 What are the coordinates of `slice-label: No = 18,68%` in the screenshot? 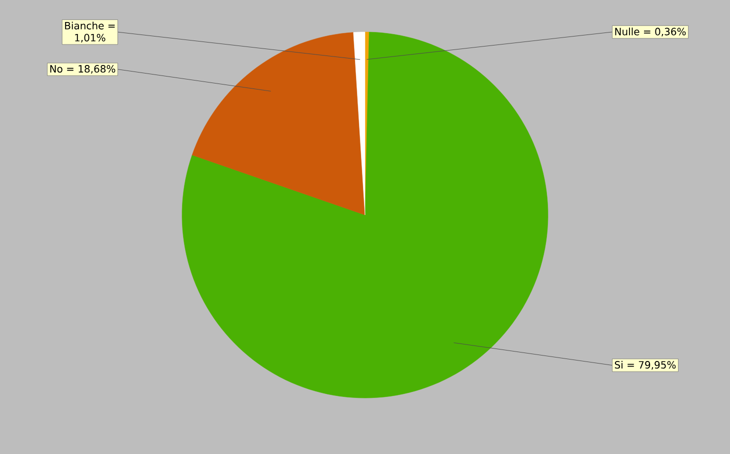 It's located at (83, 69).